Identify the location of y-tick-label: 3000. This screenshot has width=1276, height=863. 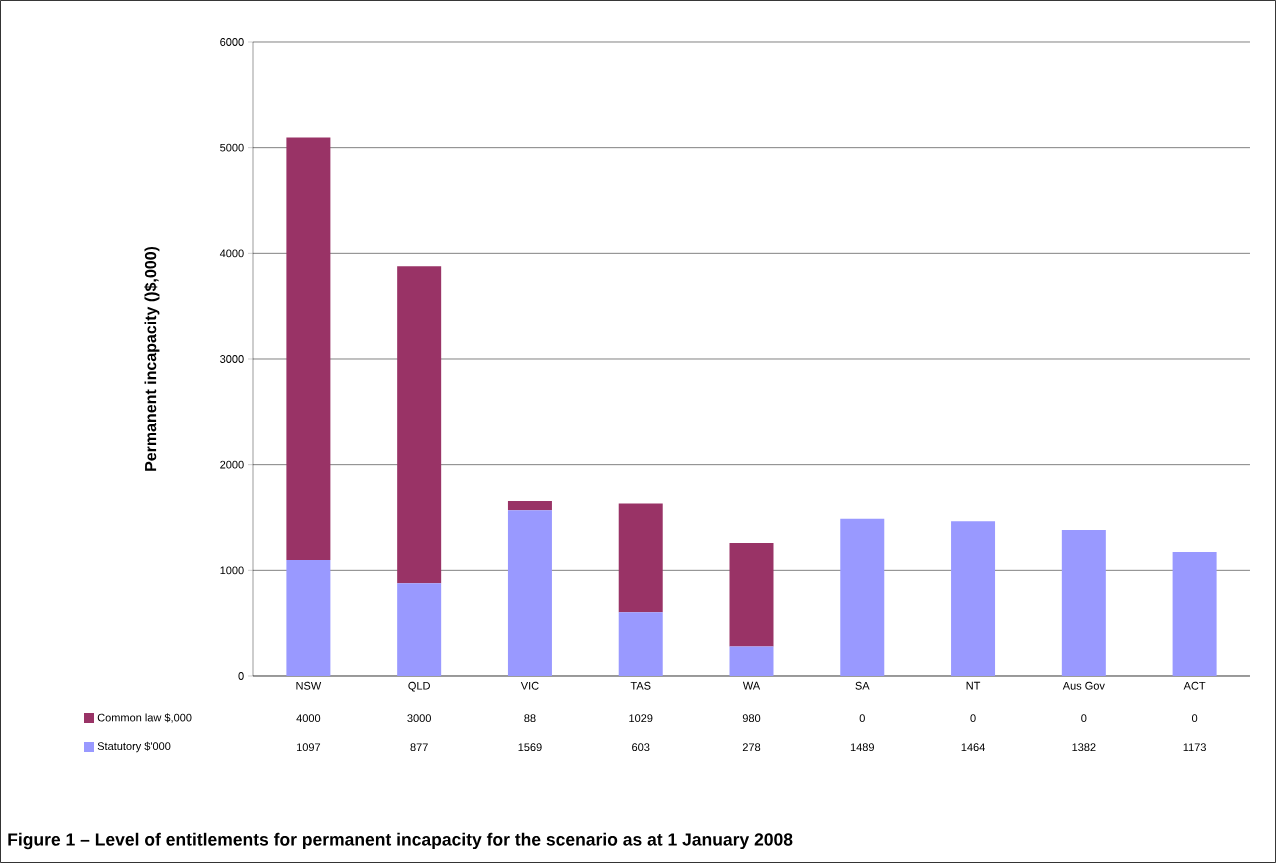
(232, 359).